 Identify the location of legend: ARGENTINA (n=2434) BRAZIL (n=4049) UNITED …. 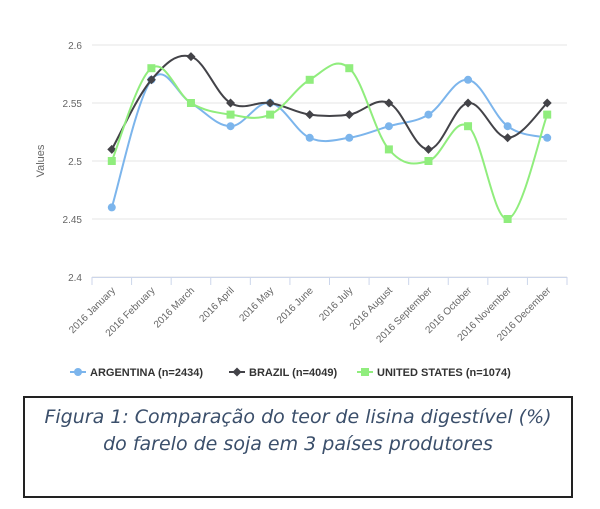
(290, 373).